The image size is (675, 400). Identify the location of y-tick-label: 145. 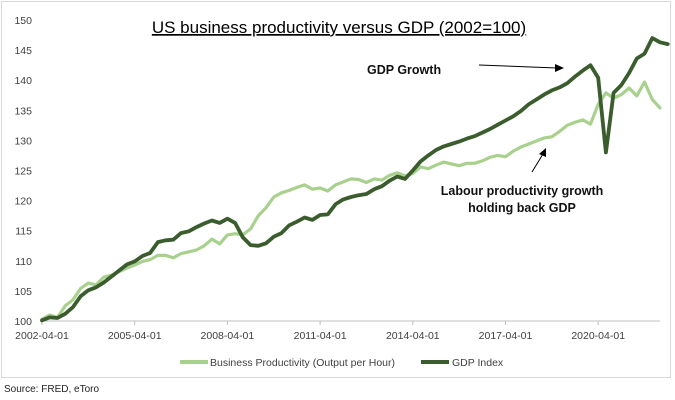
(23, 51).